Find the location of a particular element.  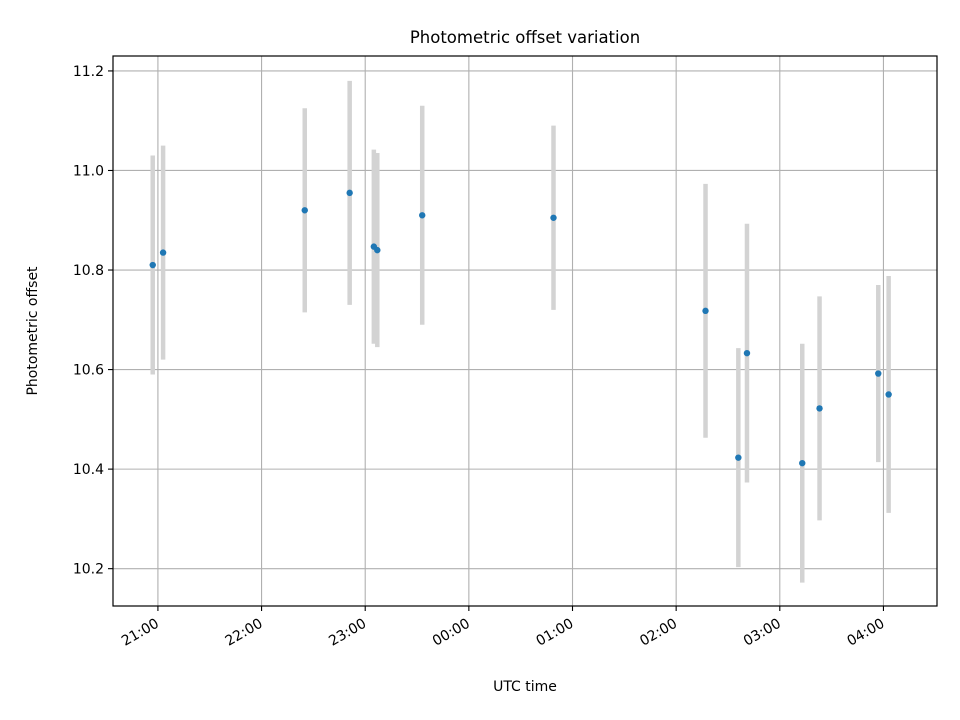

x-axis-label: UTC time is located at coordinates (525, 687).